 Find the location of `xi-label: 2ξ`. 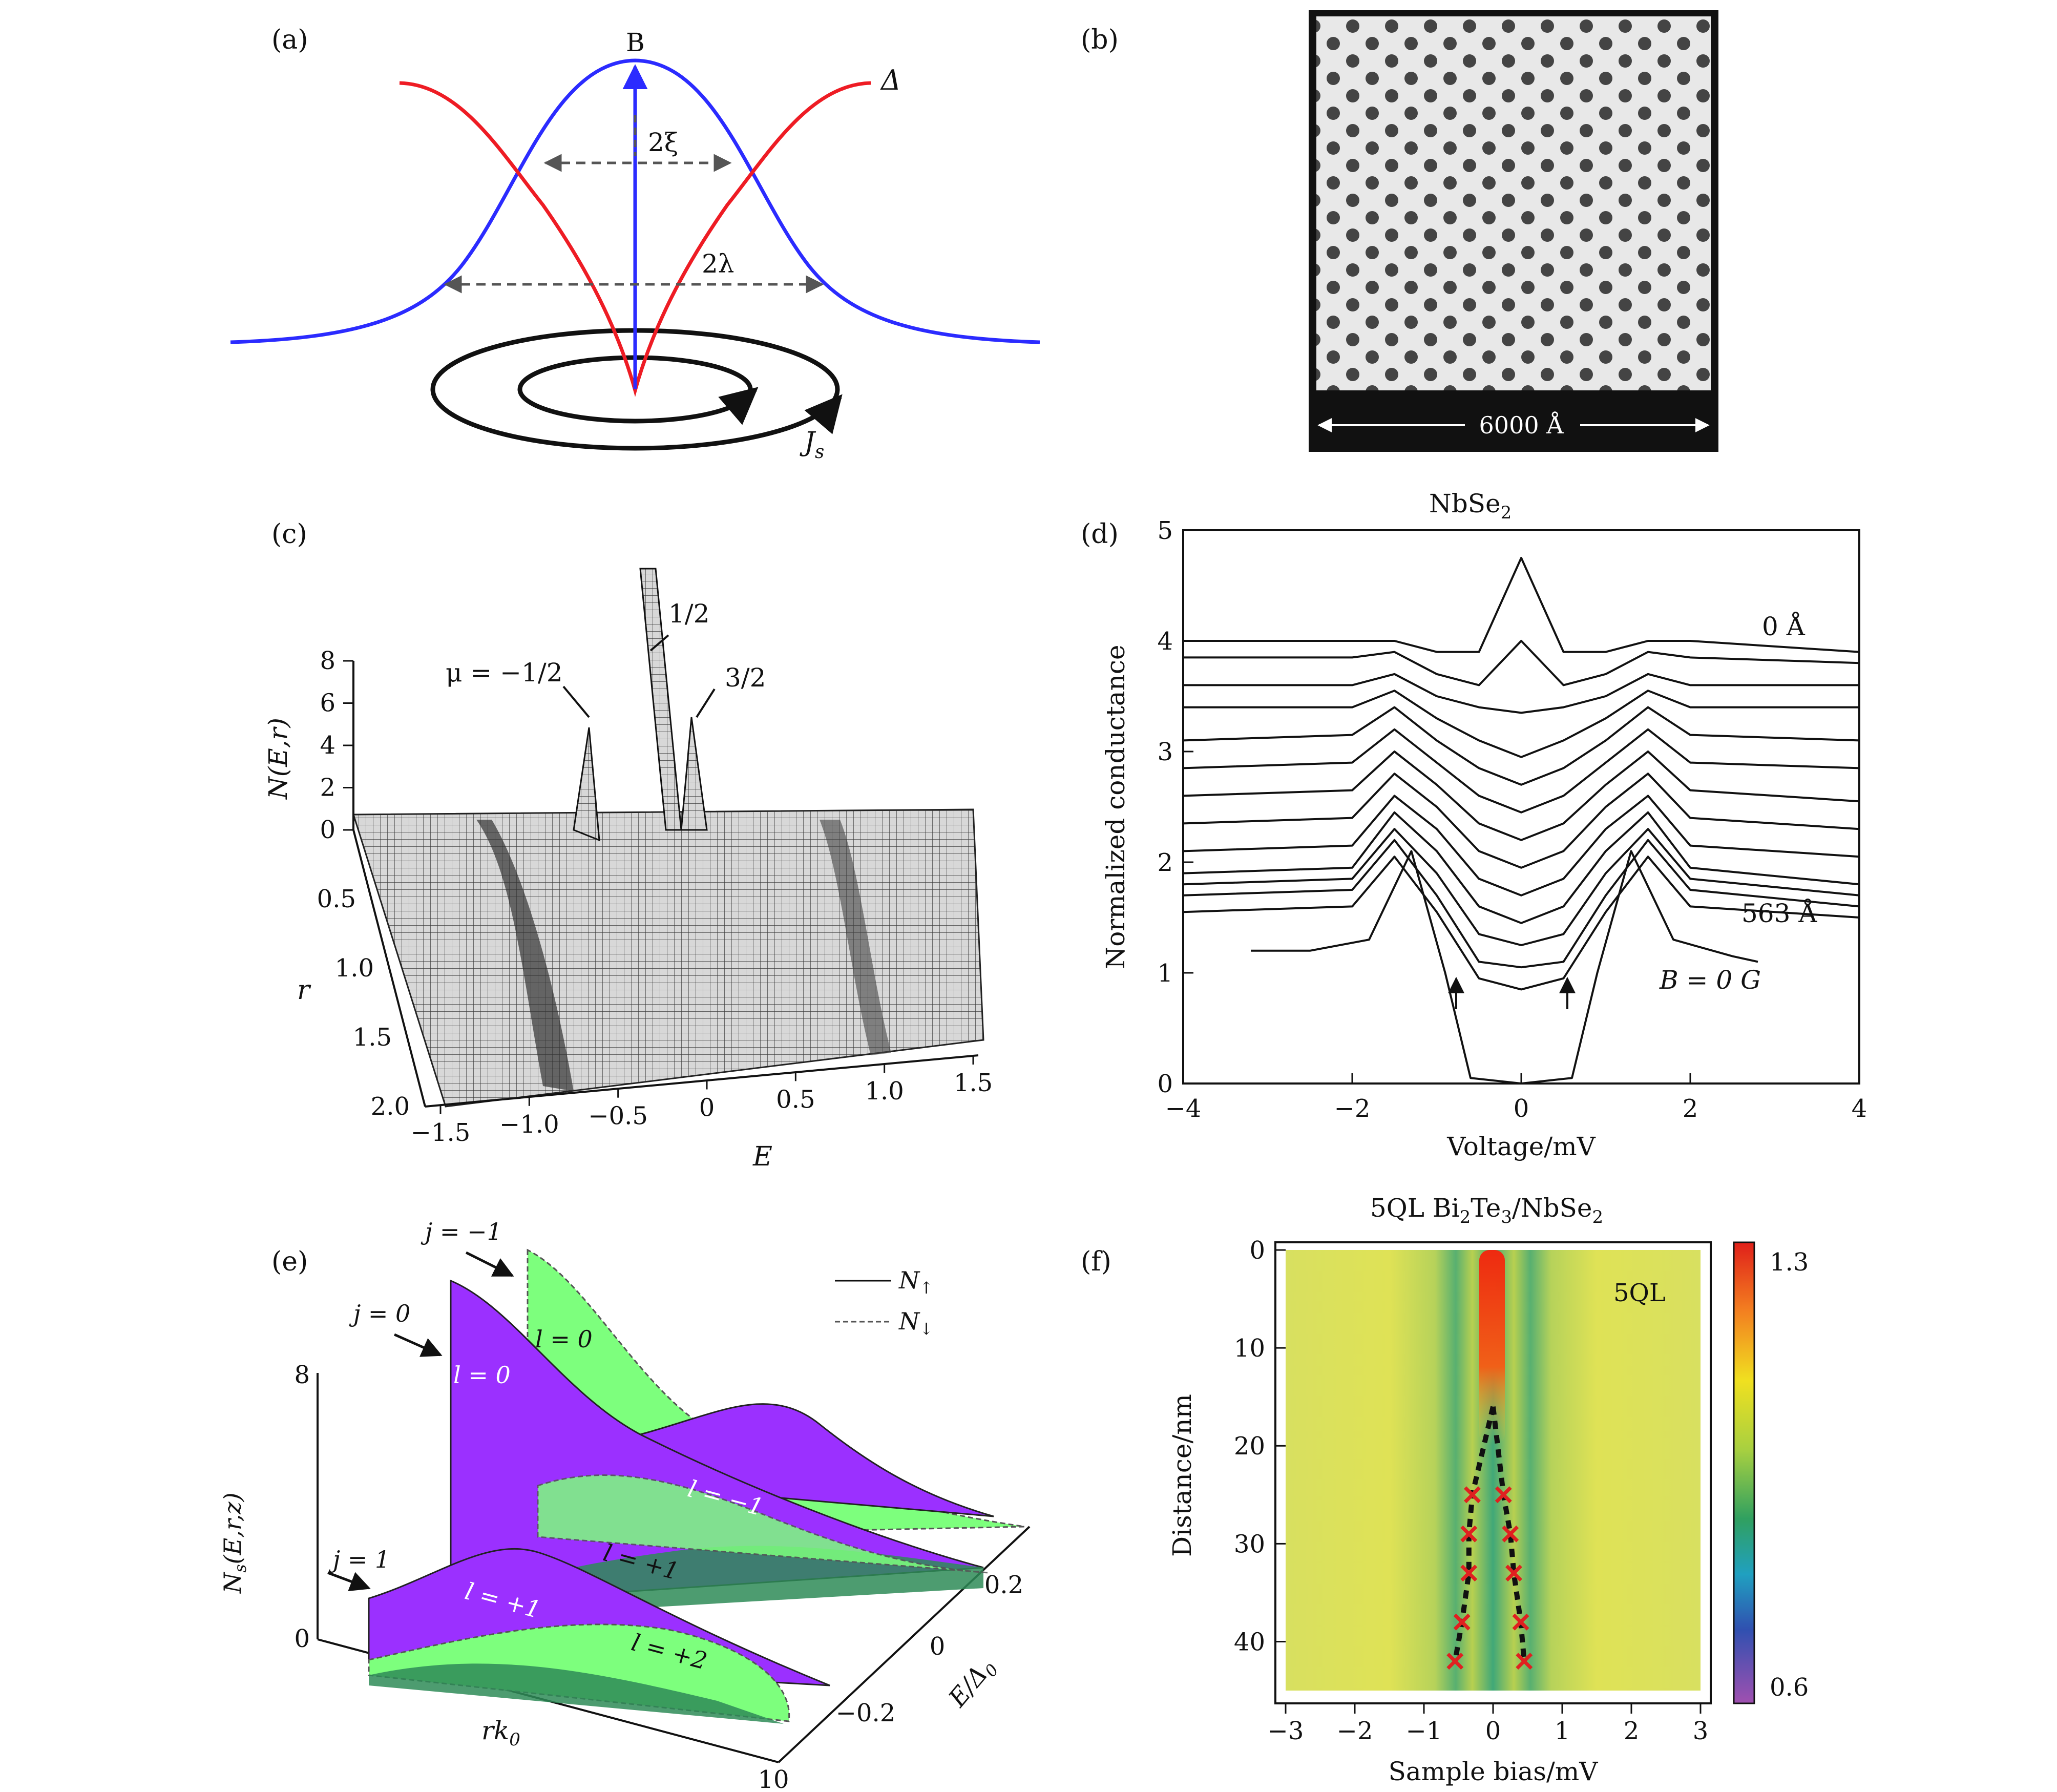

xi-label: 2ξ is located at coordinates (663, 142).